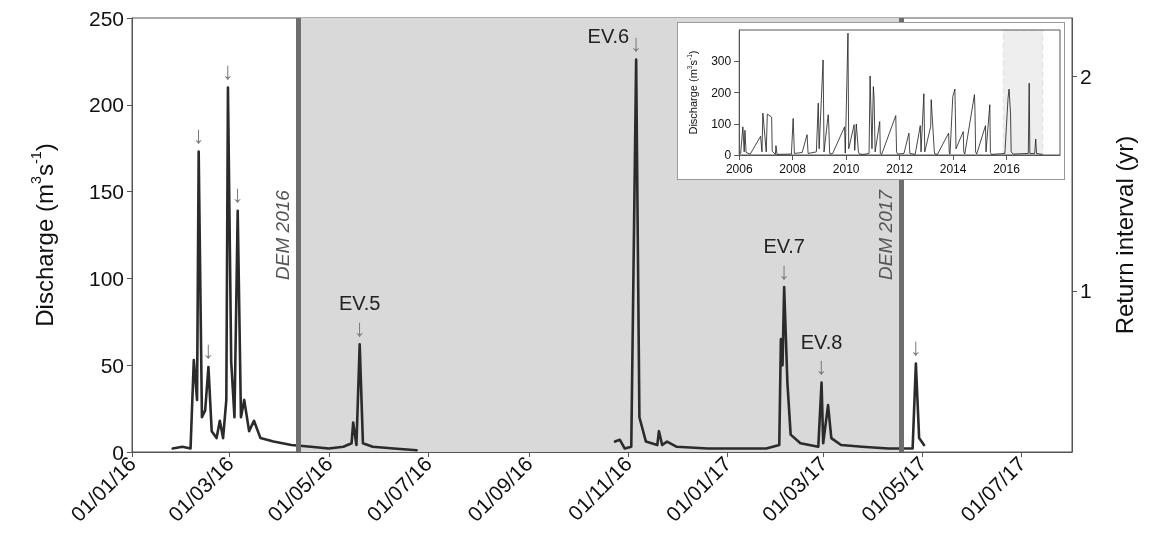 The width and height of the screenshot is (1151, 556). I want to click on annotation: EV.6, so click(608, 35).